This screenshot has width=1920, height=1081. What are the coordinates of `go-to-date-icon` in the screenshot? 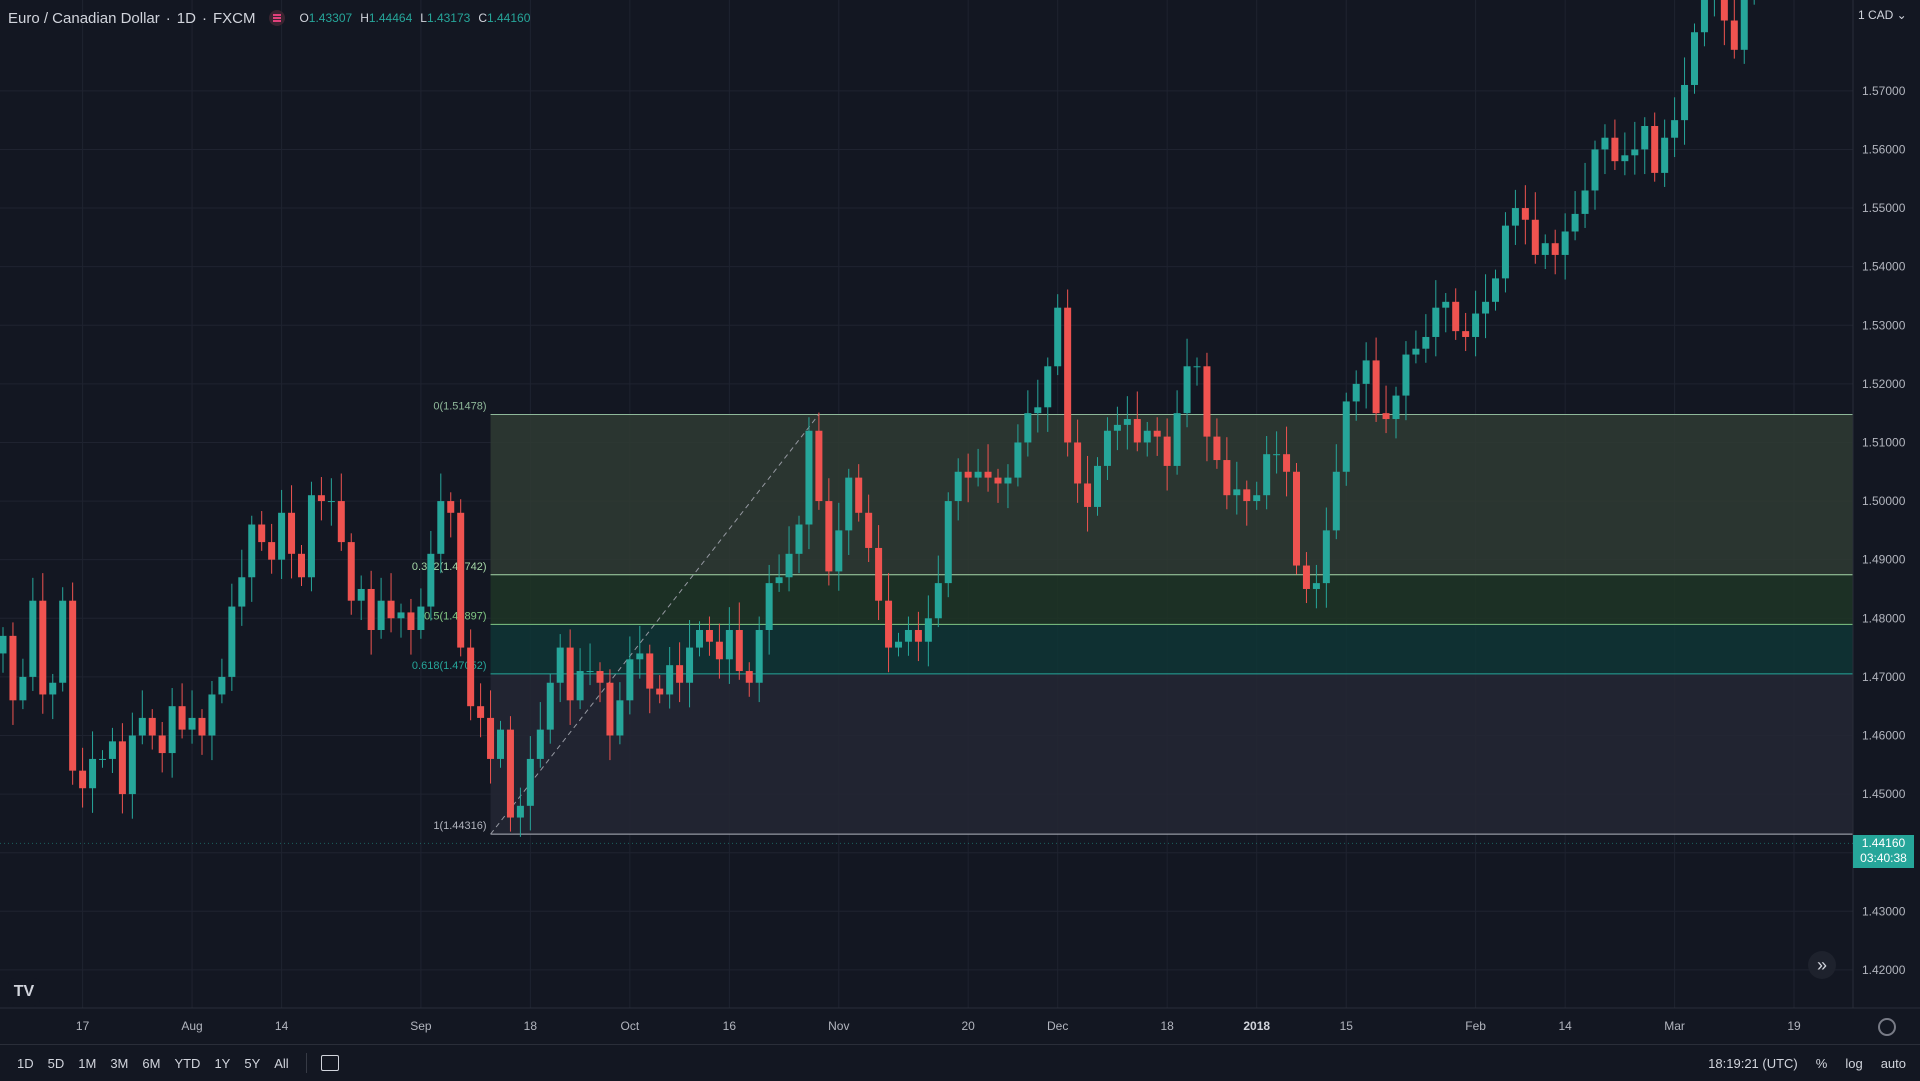 It's located at (329, 1063).